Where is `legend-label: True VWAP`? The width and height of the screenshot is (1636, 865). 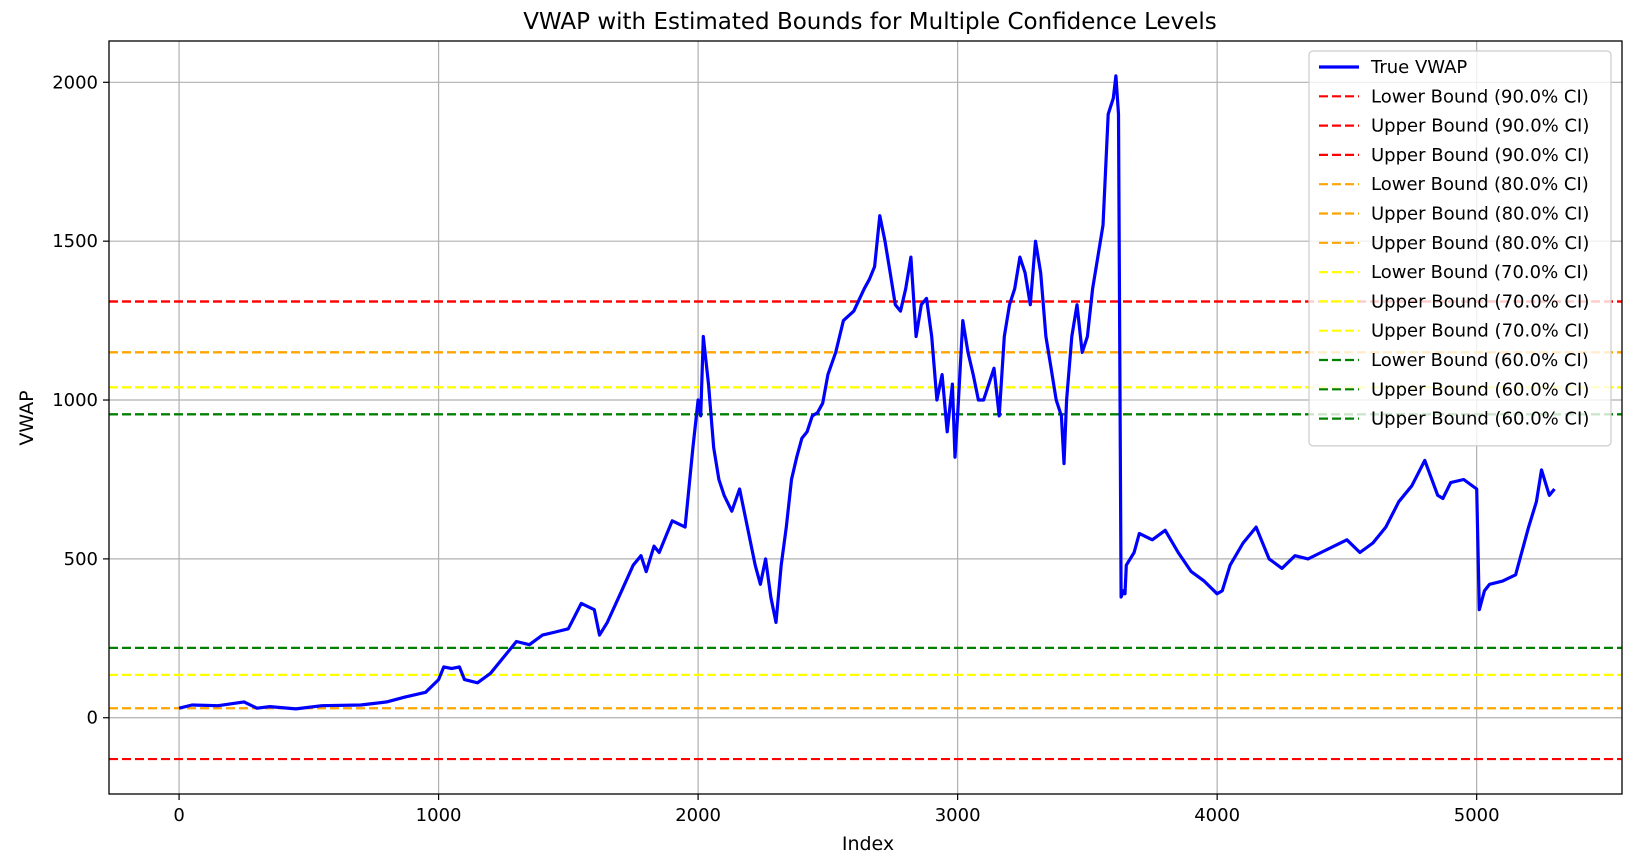 legend-label: True VWAP is located at coordinates (1418, 67).